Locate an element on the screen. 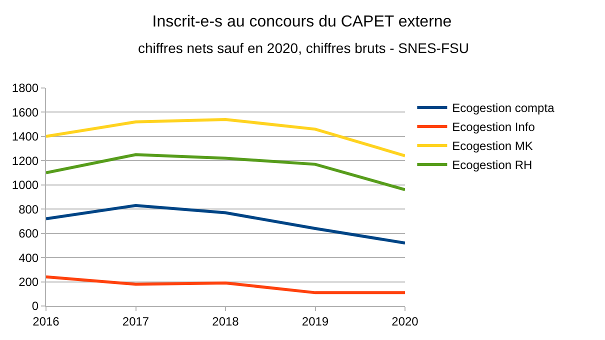 The height and width of the screenshot is (340, 605). y-tick-label: 800 is located at coordinates (28, 209).